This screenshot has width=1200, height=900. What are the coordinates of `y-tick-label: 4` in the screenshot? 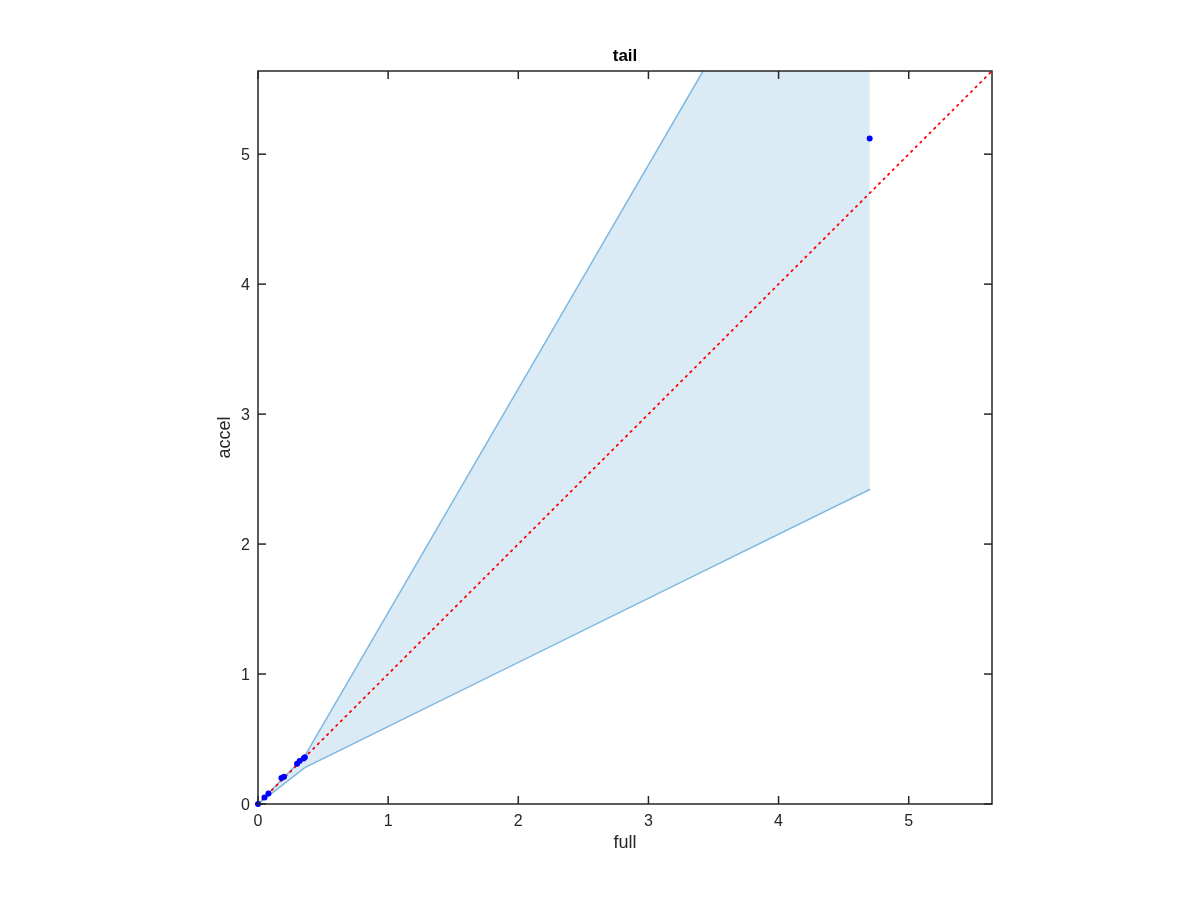 It's located at (246, 285).